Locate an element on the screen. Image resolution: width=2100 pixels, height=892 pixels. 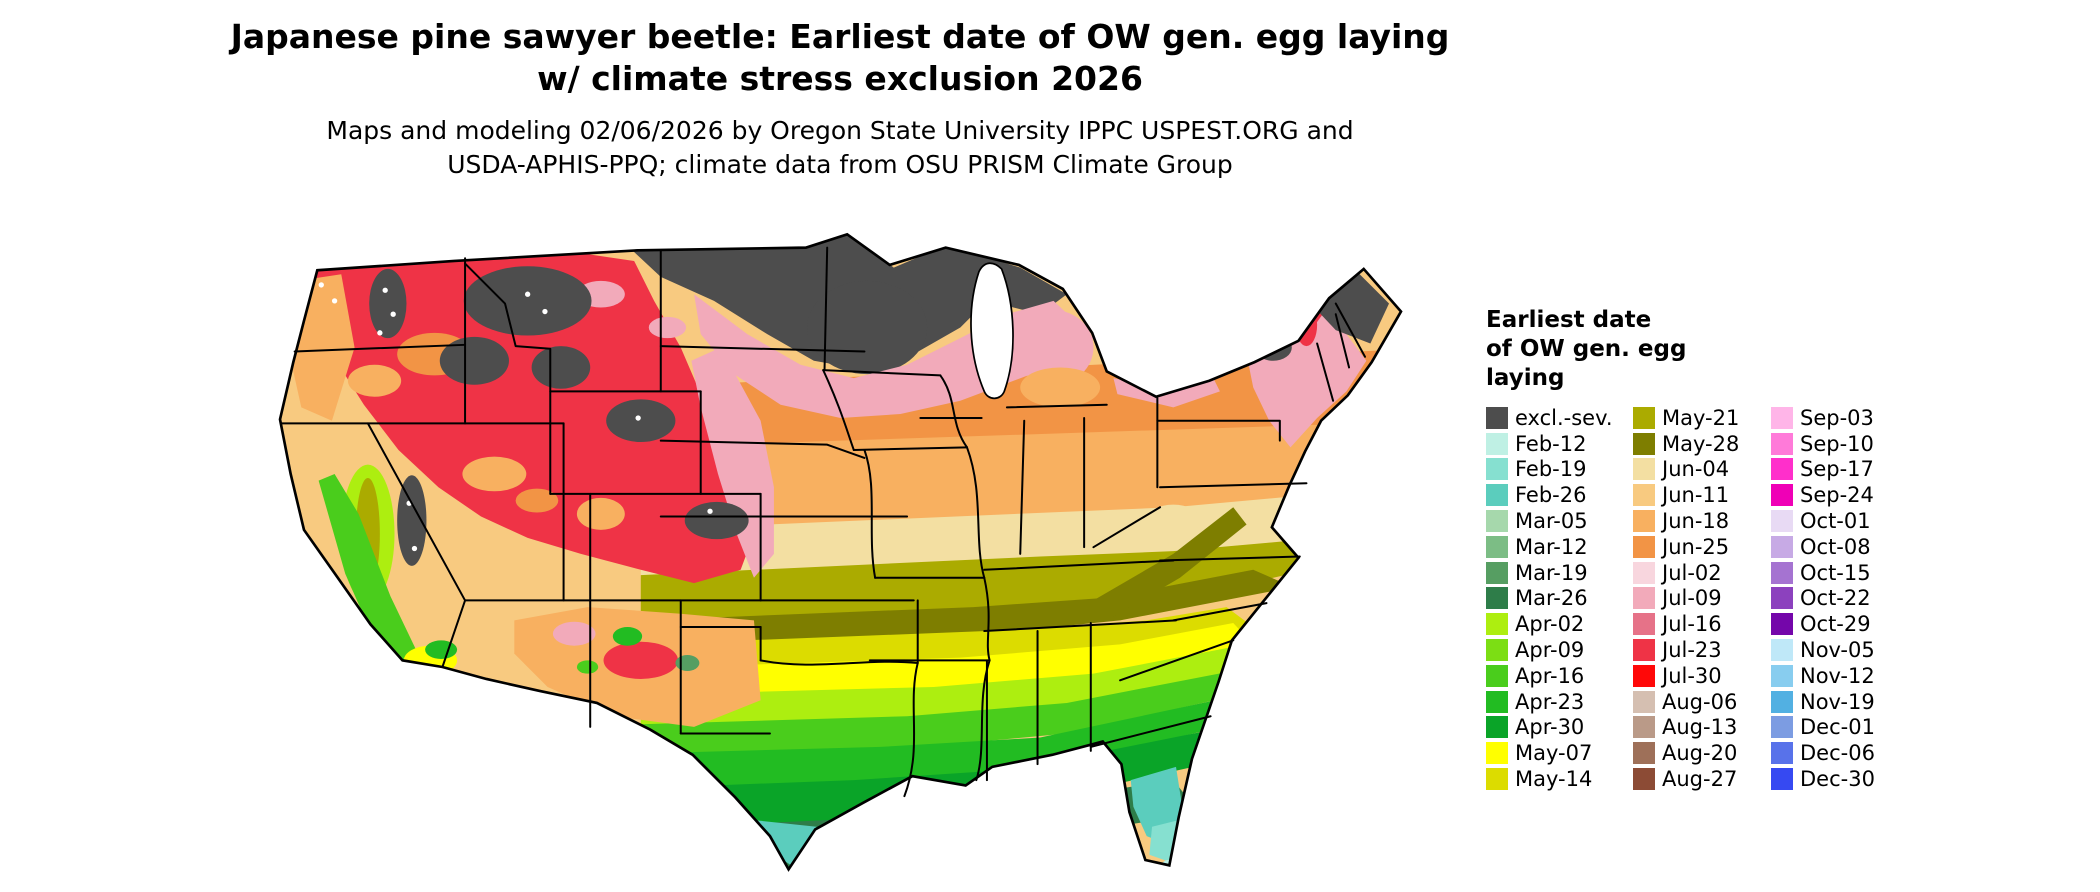
legend-label: Mar-26 is located at coordinates (1551, 598).